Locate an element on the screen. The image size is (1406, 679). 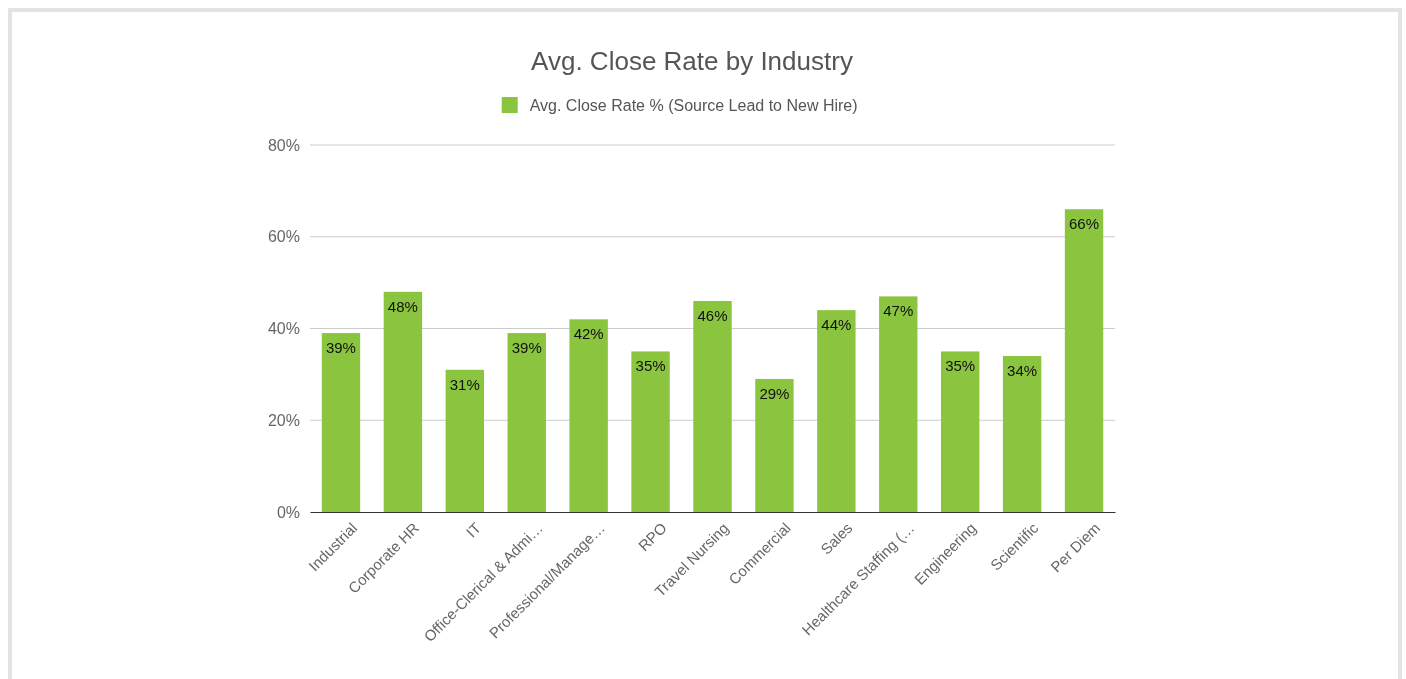
data-label: 48% is located at coordinates (402, 306).